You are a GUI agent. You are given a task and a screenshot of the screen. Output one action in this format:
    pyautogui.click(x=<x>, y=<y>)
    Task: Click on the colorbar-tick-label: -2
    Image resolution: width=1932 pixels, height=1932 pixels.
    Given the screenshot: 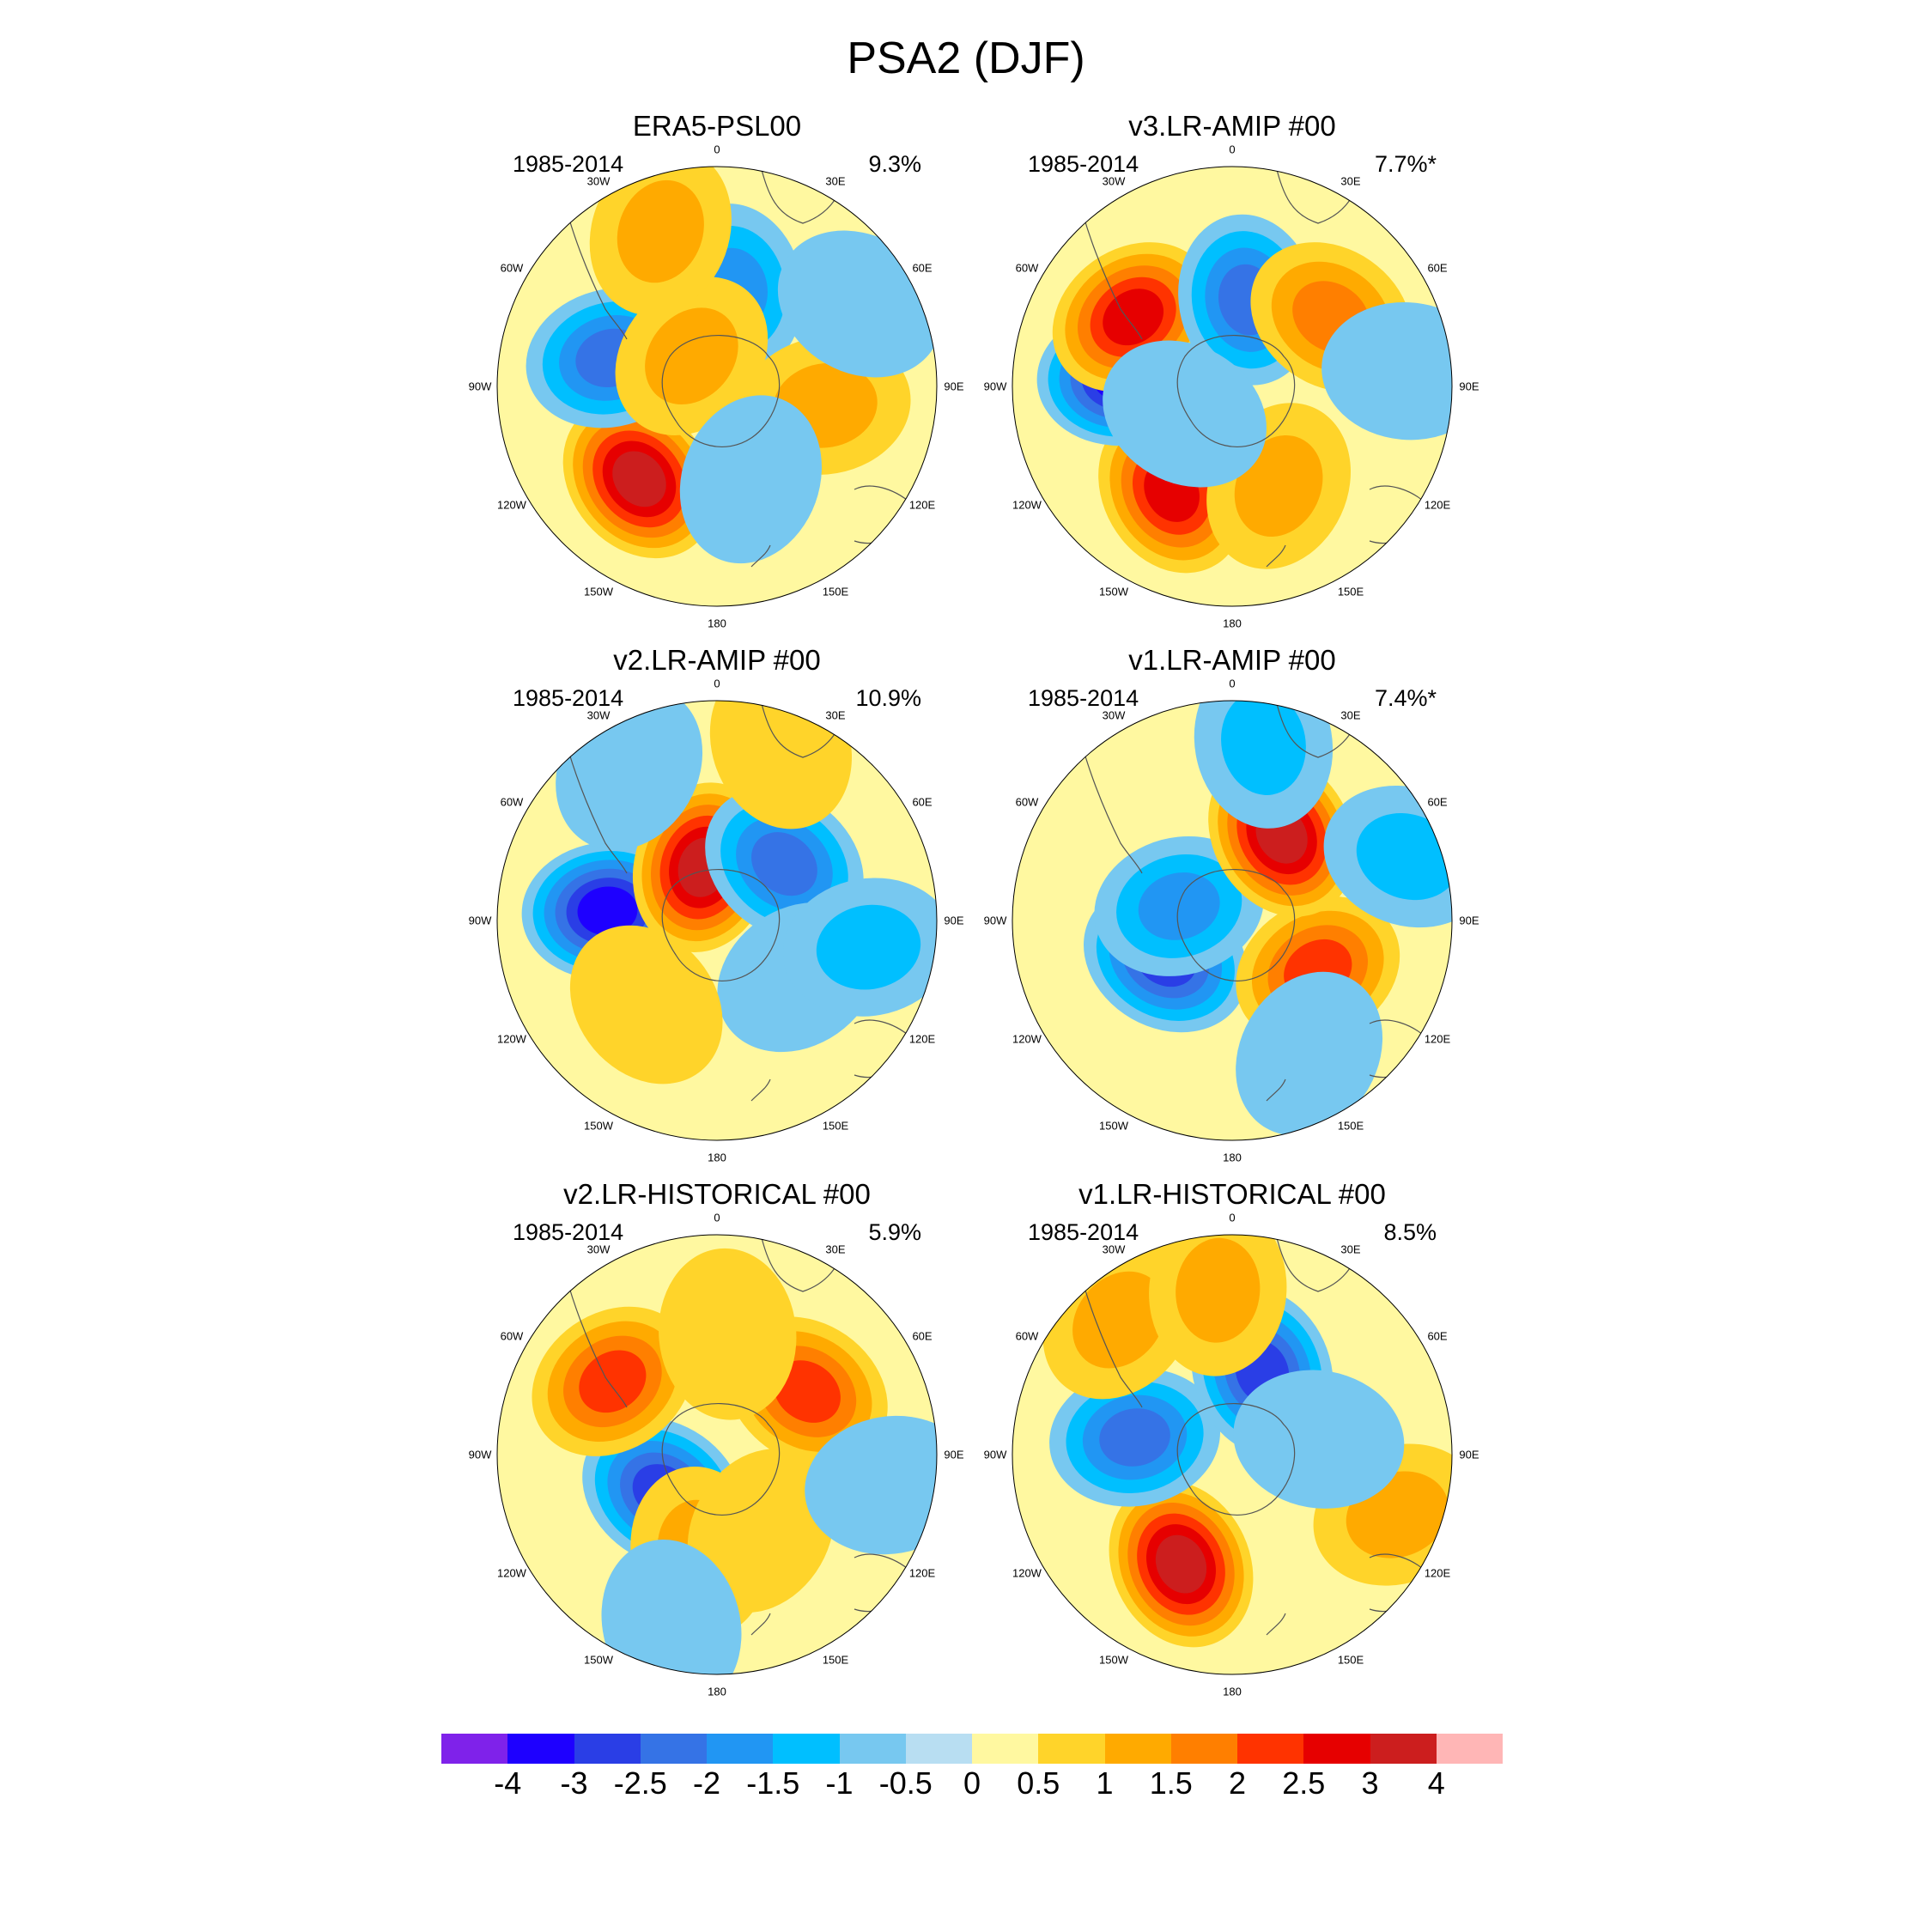 What is the action you would take?
    pyautogui.click(x=706, y=1783)
    